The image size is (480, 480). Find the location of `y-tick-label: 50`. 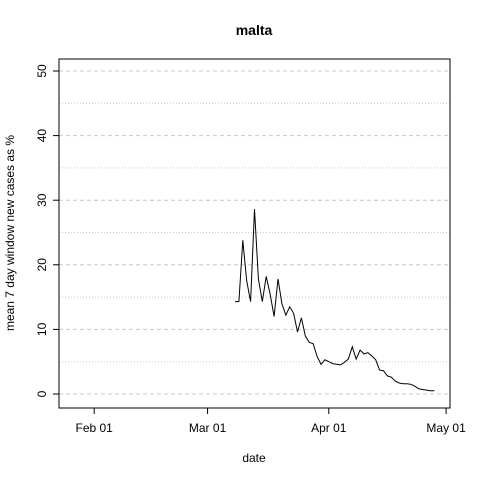

y-tick-label: 50 is located at coordinates (42, 71).